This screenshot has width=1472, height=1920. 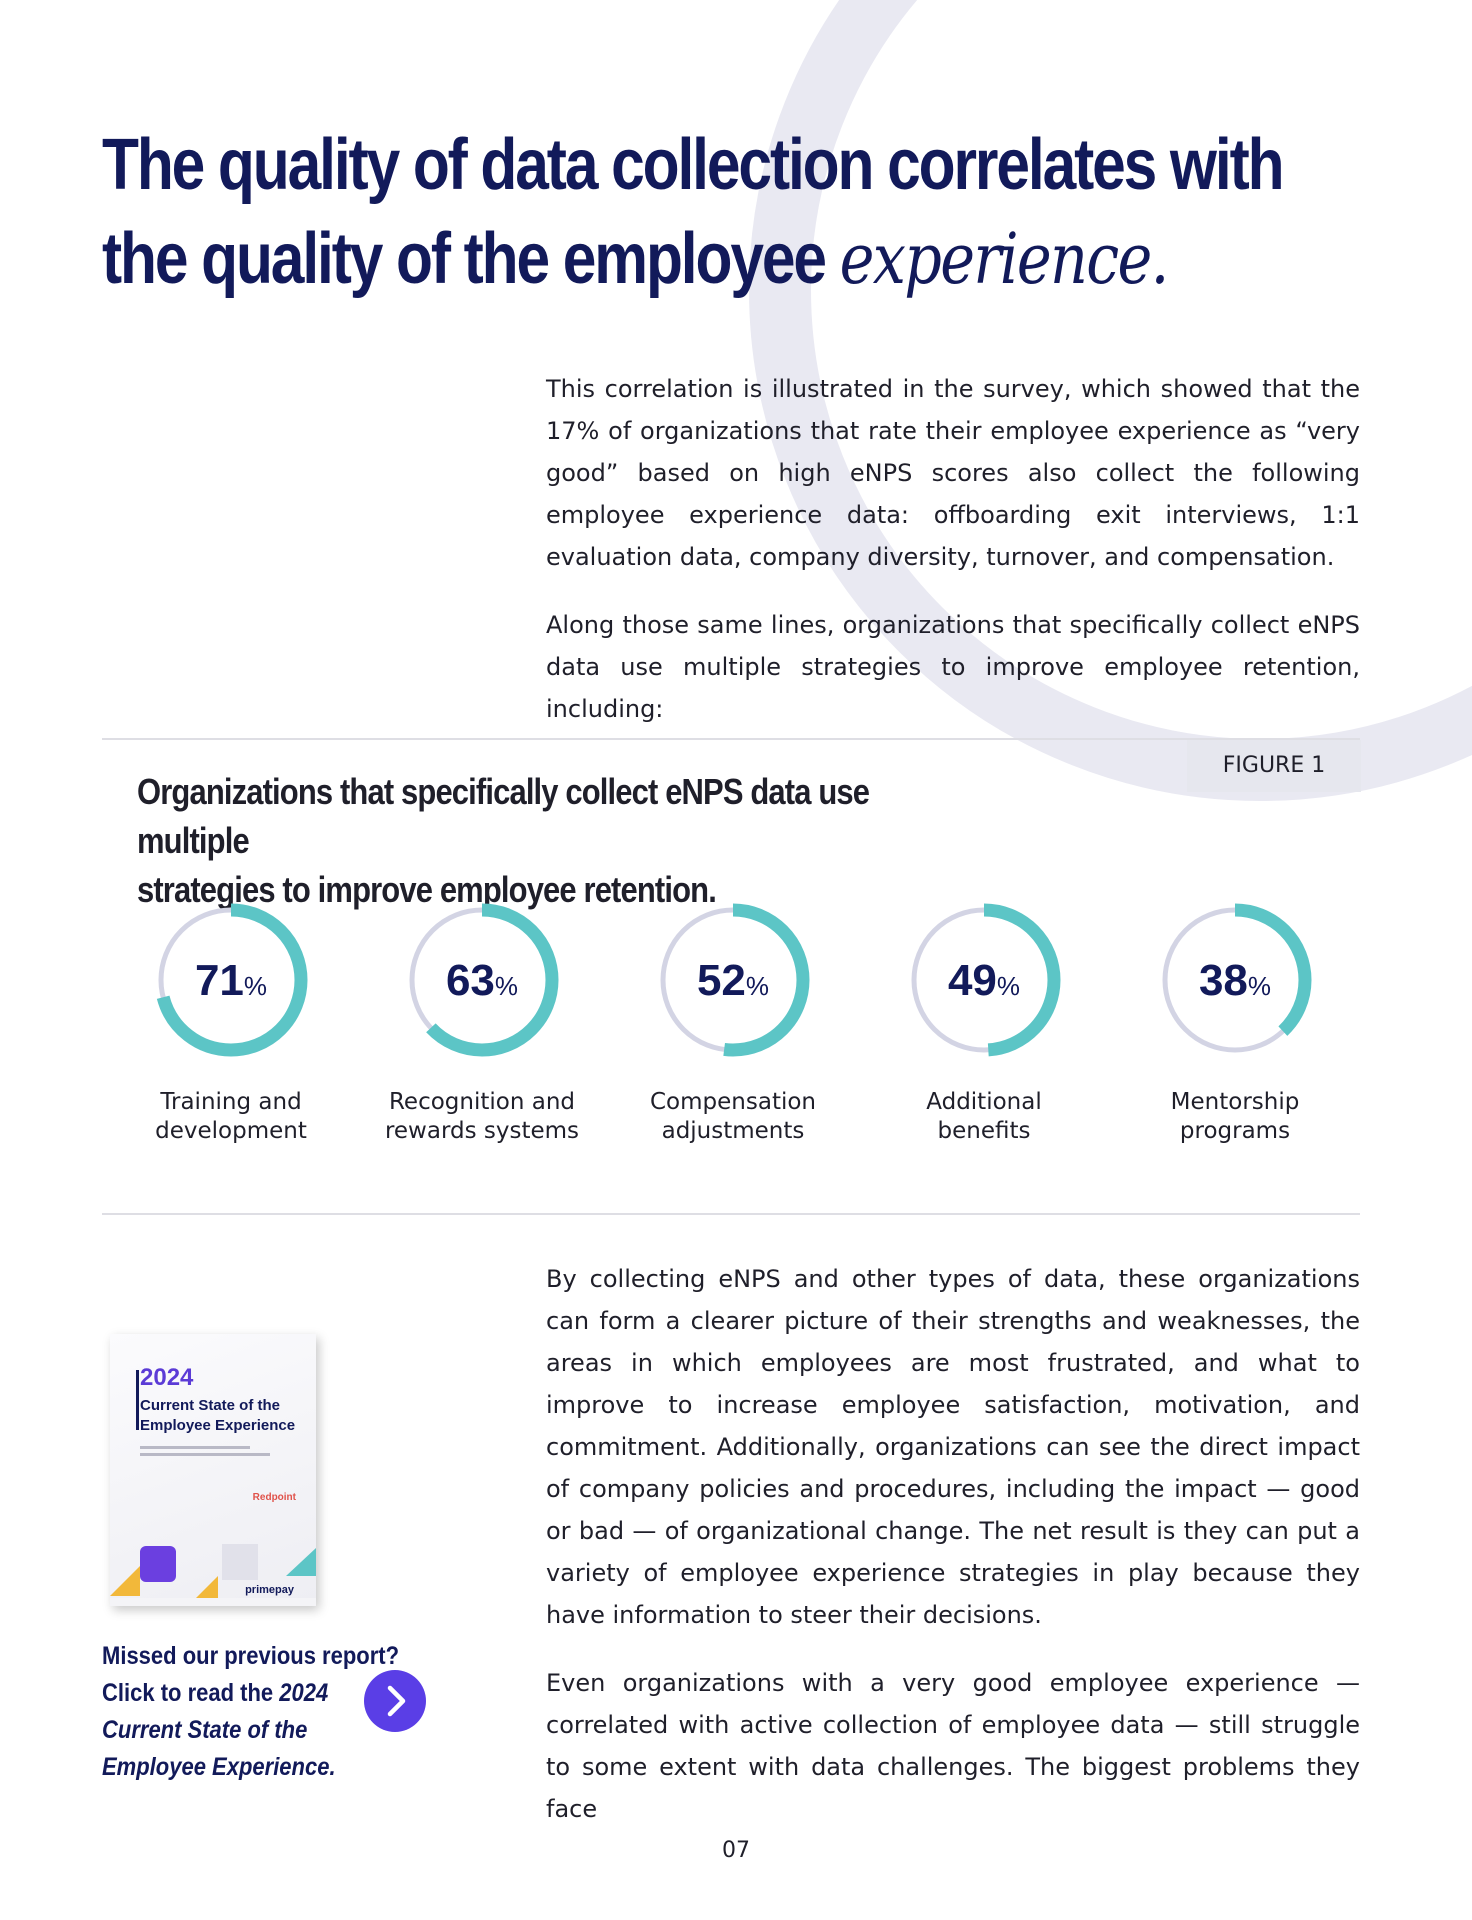 What do you see at coordinates (1274, 766) in the screenshot?
I see `figure-tag: FIGURE 1` at bounding box center [1274, 766].